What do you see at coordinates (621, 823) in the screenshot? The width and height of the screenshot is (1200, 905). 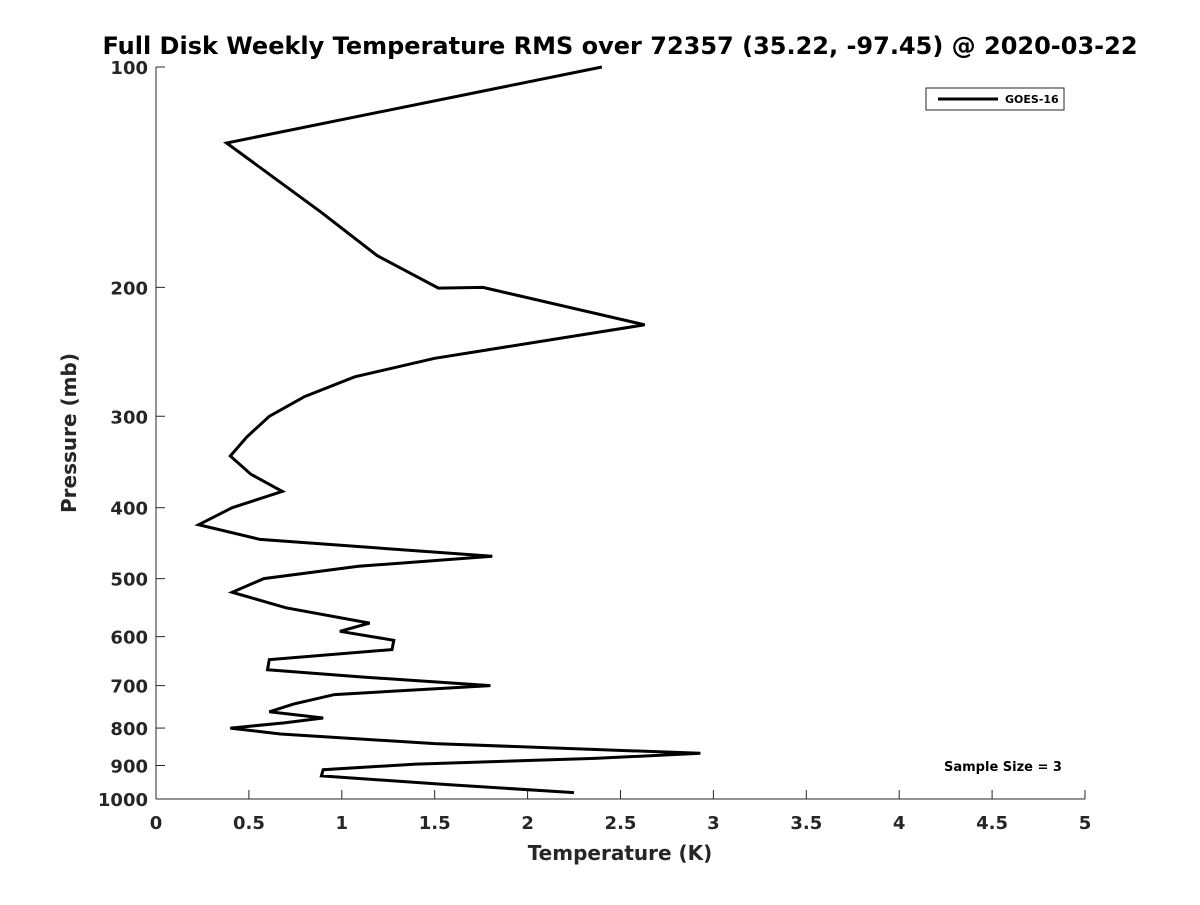 I see `x-tick-label: 2.5` at bounding box center [621, 823].